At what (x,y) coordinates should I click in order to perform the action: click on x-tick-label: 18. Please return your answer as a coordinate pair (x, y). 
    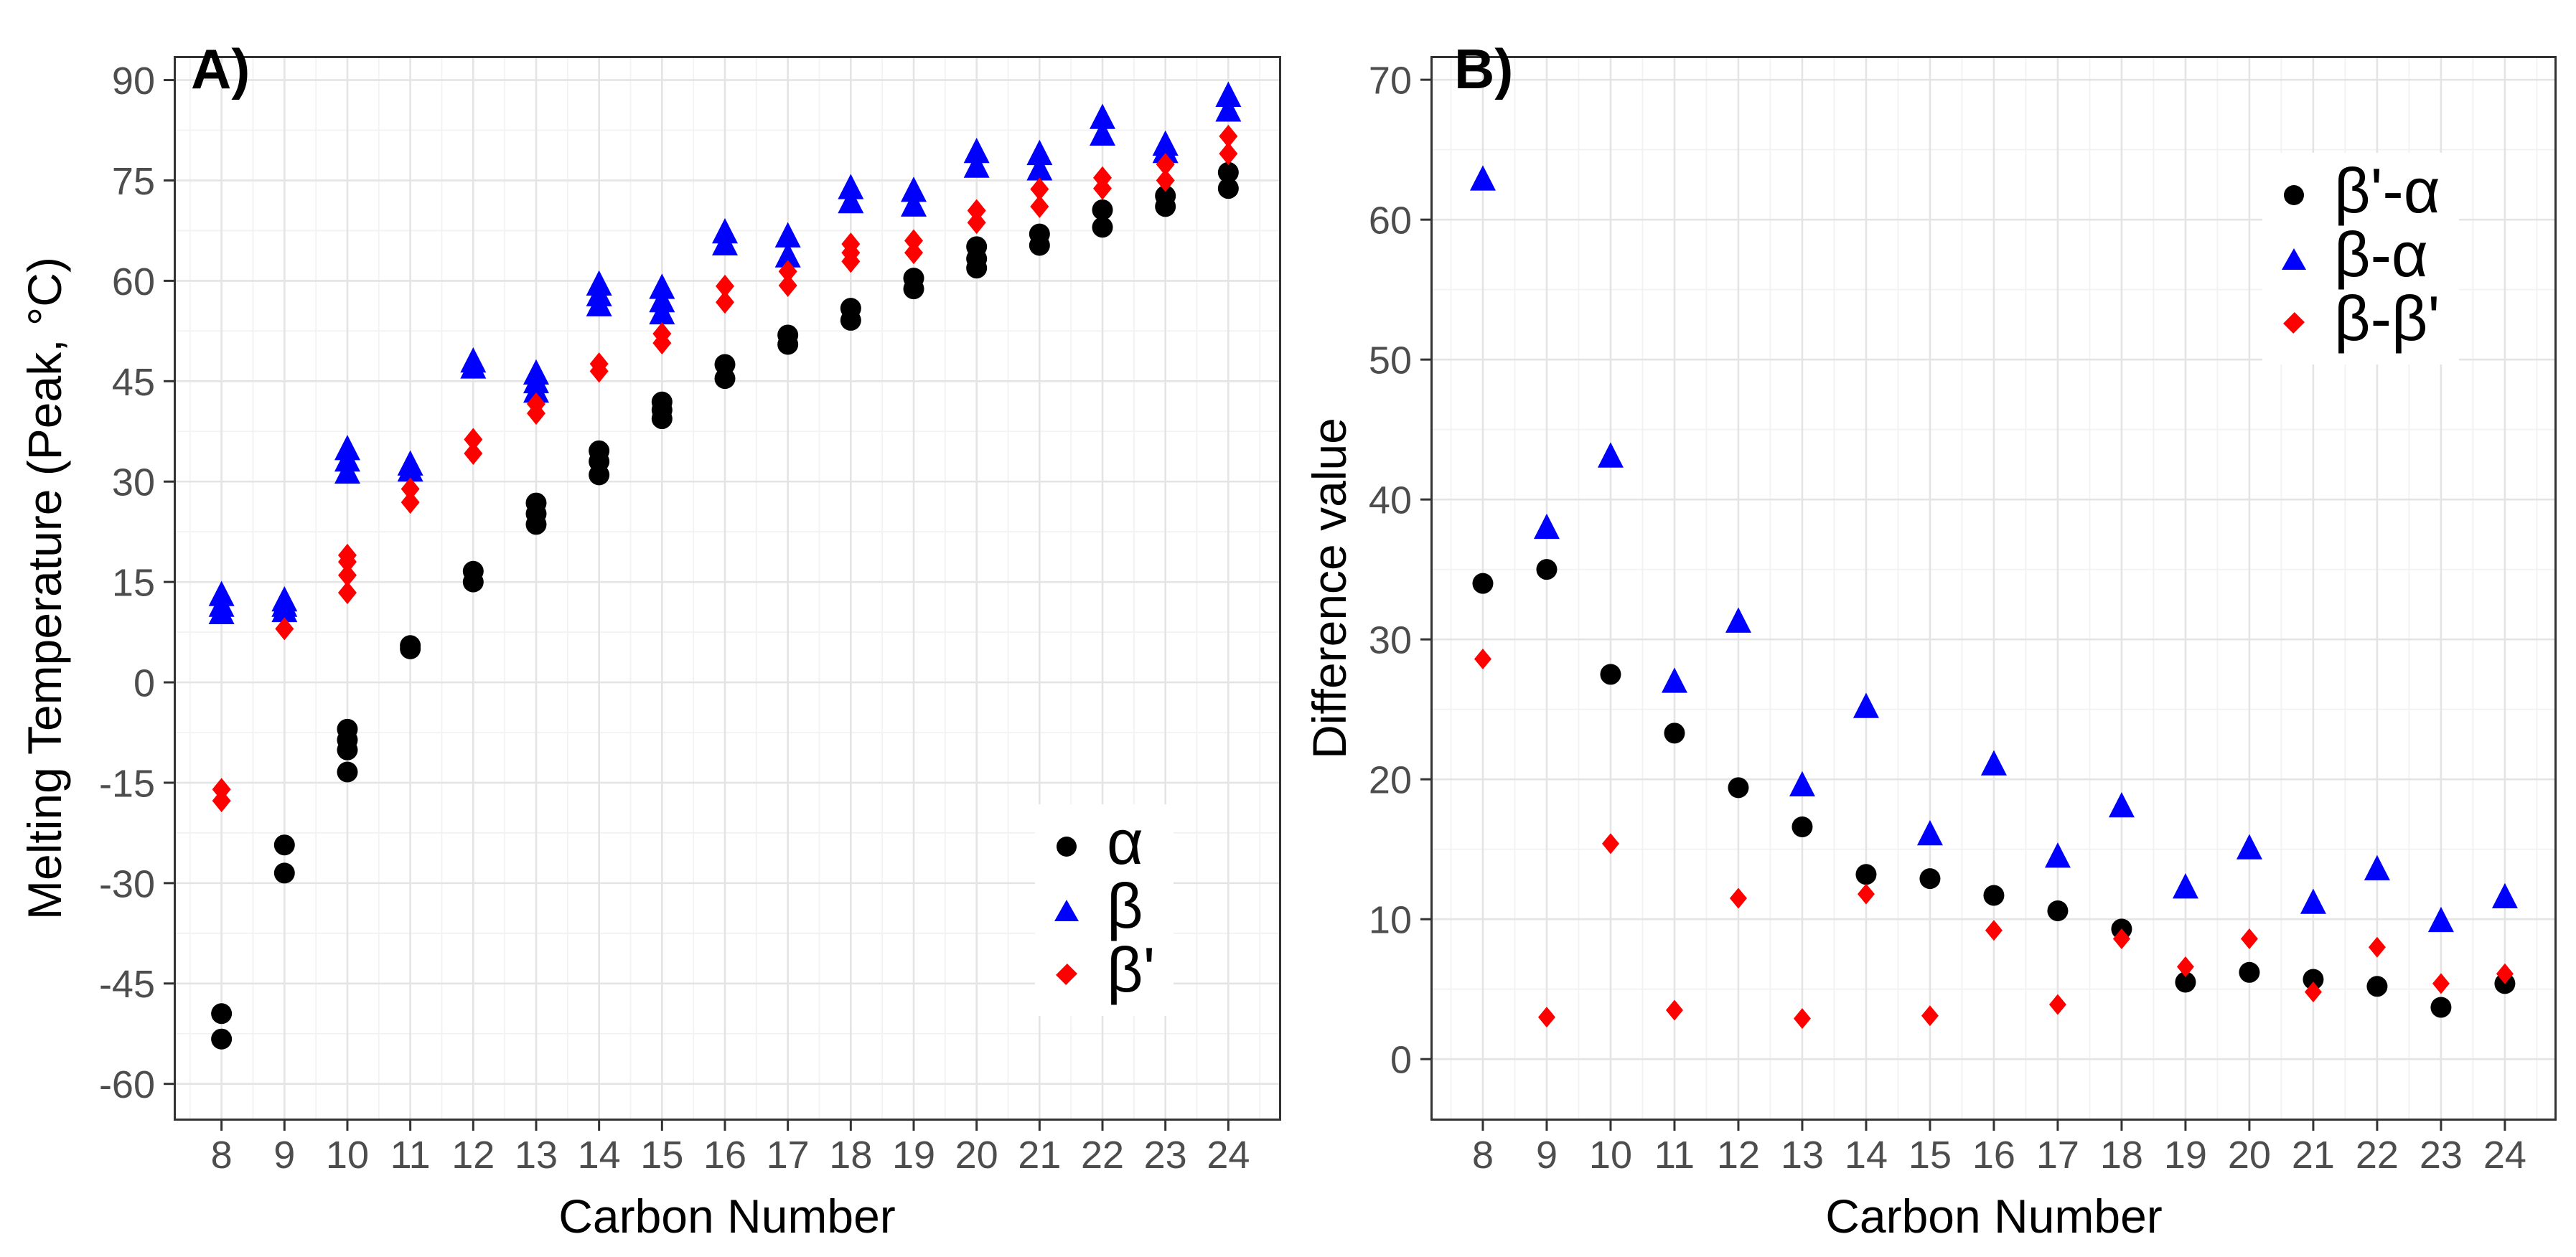
    Looking at the image, I should click on (850, 1156).